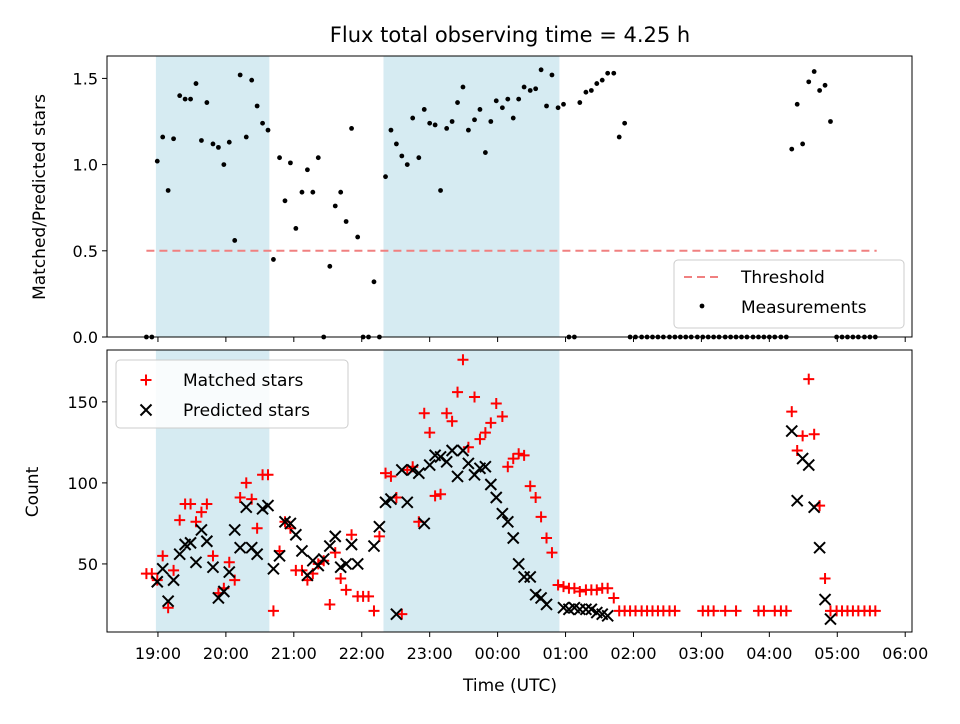 This screenshot has height=724, width=960. Describe the element at coordinates (789, 294) in the screenshot. I see `top-legend-box` at that location.